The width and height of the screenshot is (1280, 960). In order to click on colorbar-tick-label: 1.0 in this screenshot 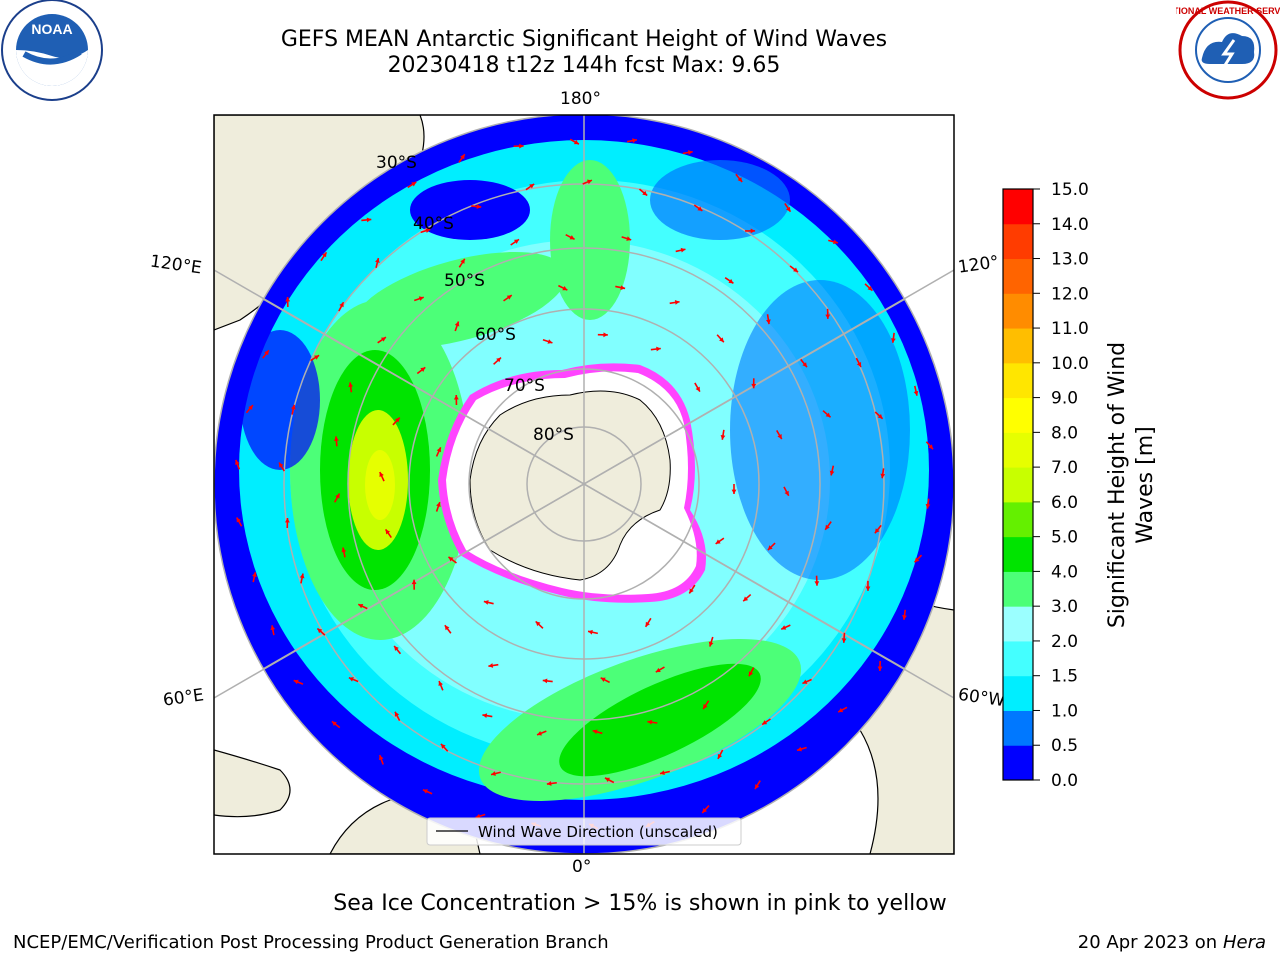, I will do `click(1064, 711)`.